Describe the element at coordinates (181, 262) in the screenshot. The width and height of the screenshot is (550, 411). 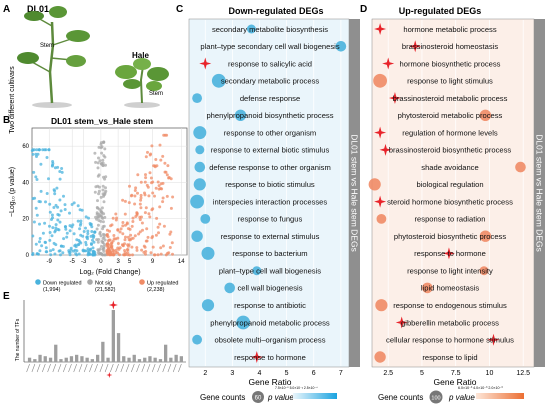
I see `volcano-x-tick-label: 14` at that location.